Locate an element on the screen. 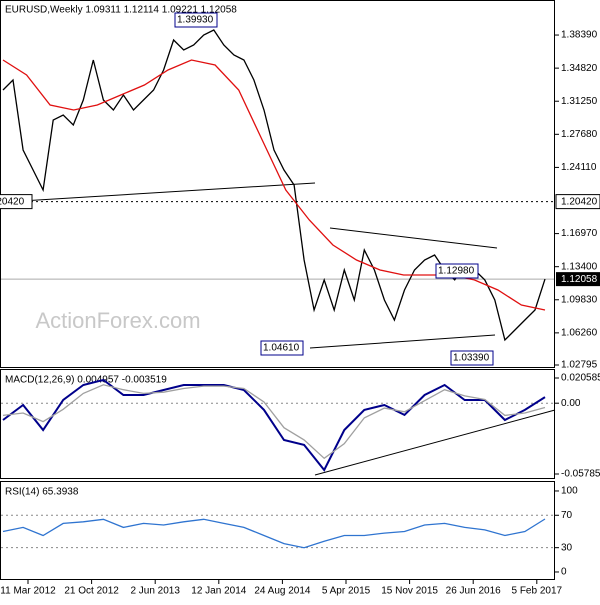 This screenshot has height=605, width=600. current-label: 1.12058 is located at coordinates (579, 279).